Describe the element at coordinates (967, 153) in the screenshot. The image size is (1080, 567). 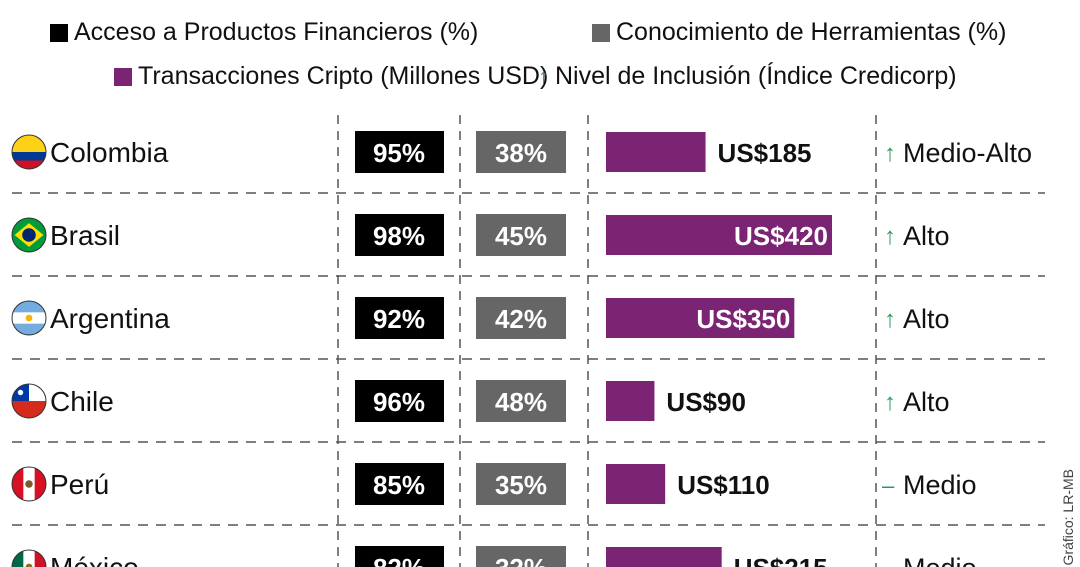
I see `inclusion-level-label: Medio-Alto` at that location.